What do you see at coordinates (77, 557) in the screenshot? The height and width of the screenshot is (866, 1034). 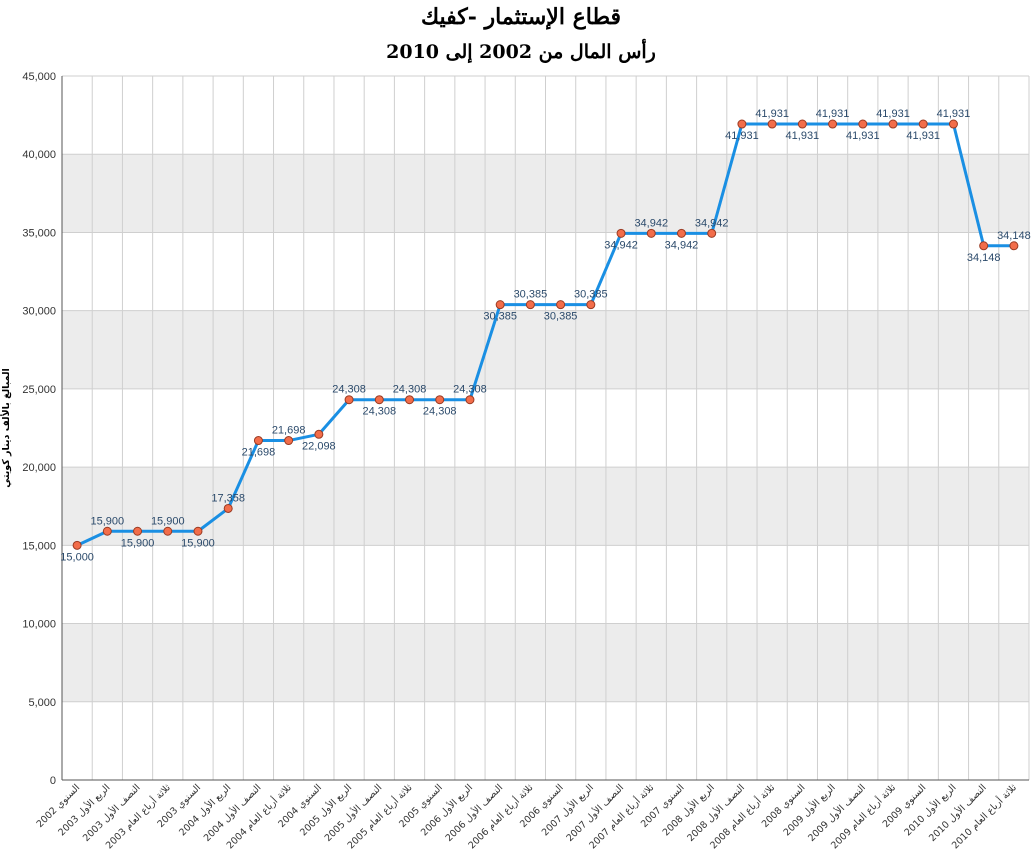 I see `data-label: 15,000` at bounding box center [77, 557].